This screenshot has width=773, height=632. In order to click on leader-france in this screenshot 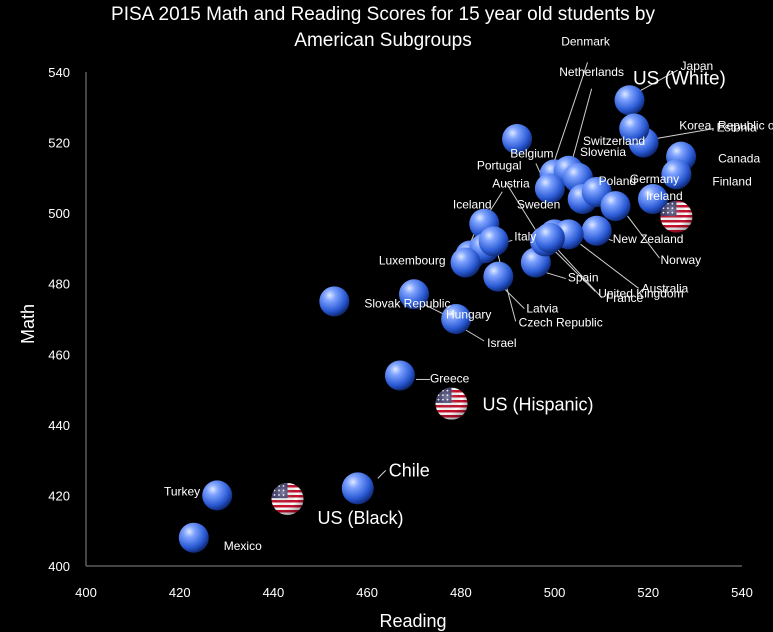, I will do `click(580, 274)`.